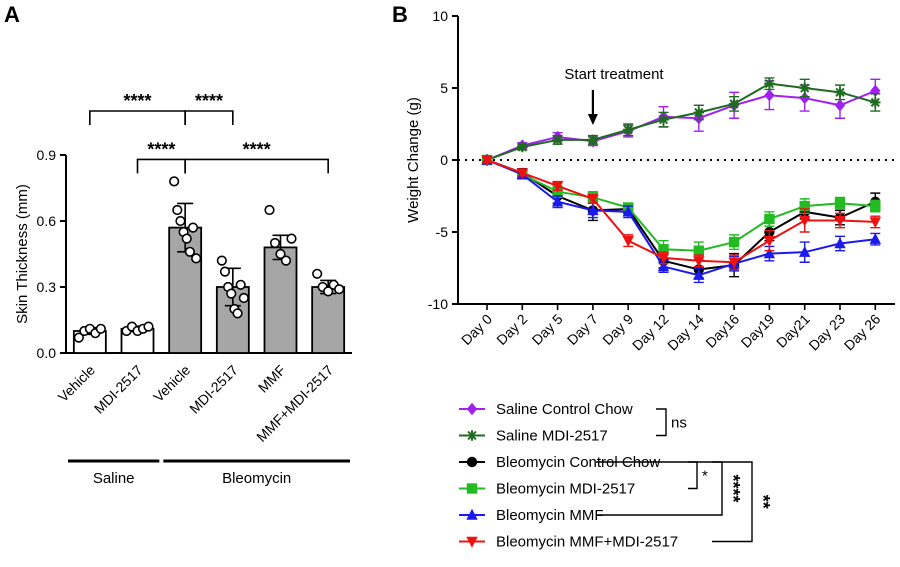 The image size is (900, 567). I want to click on series, so click(681, 121).